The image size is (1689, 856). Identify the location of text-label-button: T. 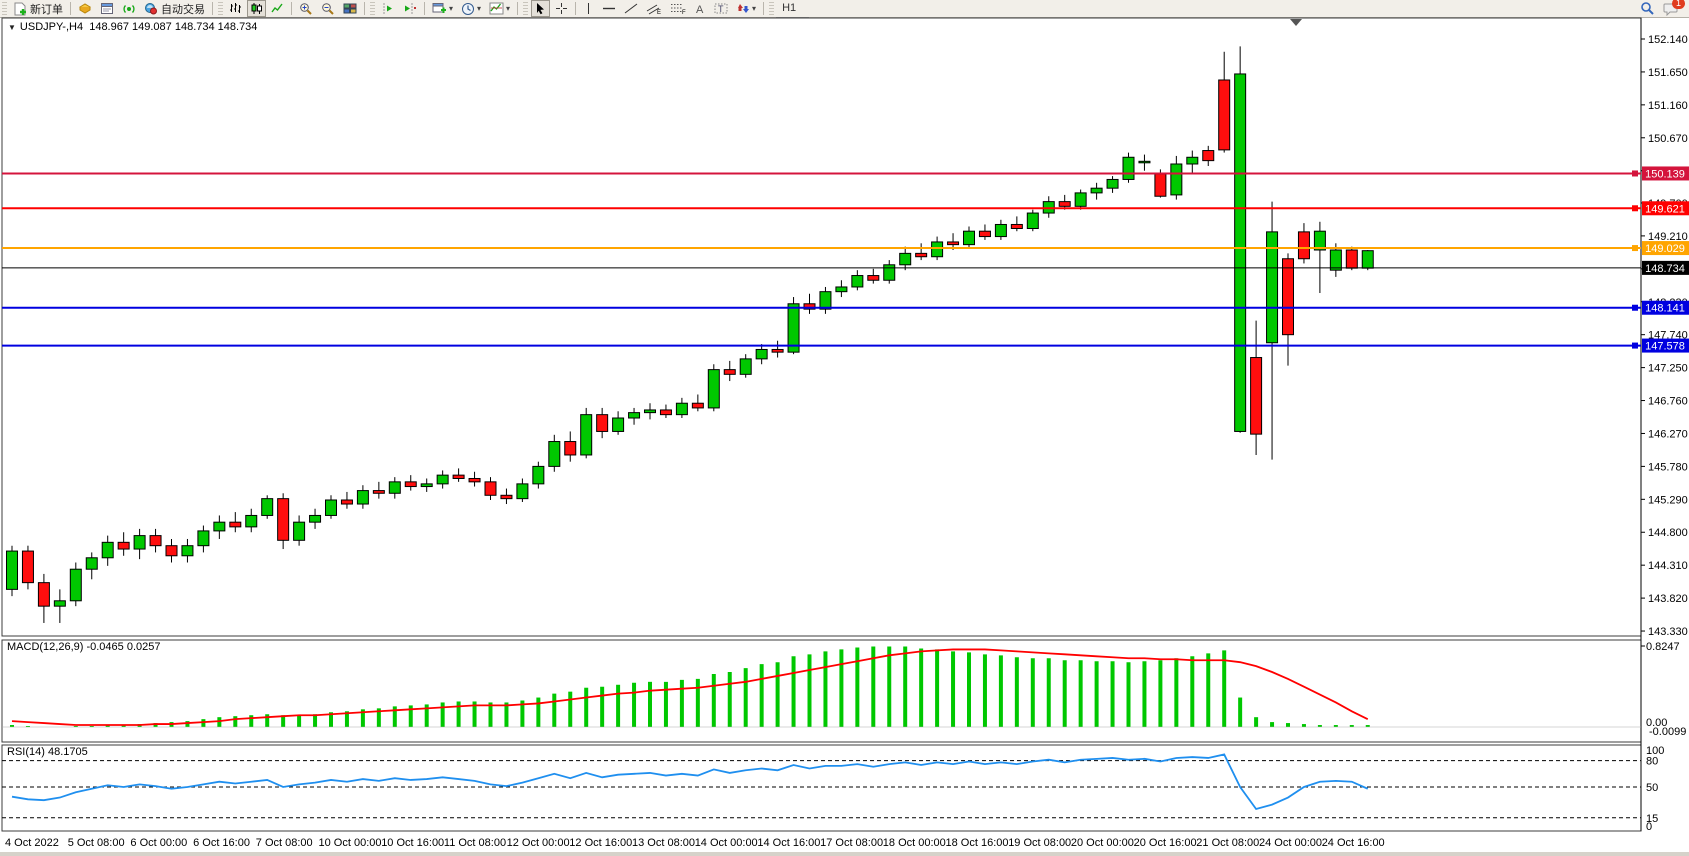
(721, 8).